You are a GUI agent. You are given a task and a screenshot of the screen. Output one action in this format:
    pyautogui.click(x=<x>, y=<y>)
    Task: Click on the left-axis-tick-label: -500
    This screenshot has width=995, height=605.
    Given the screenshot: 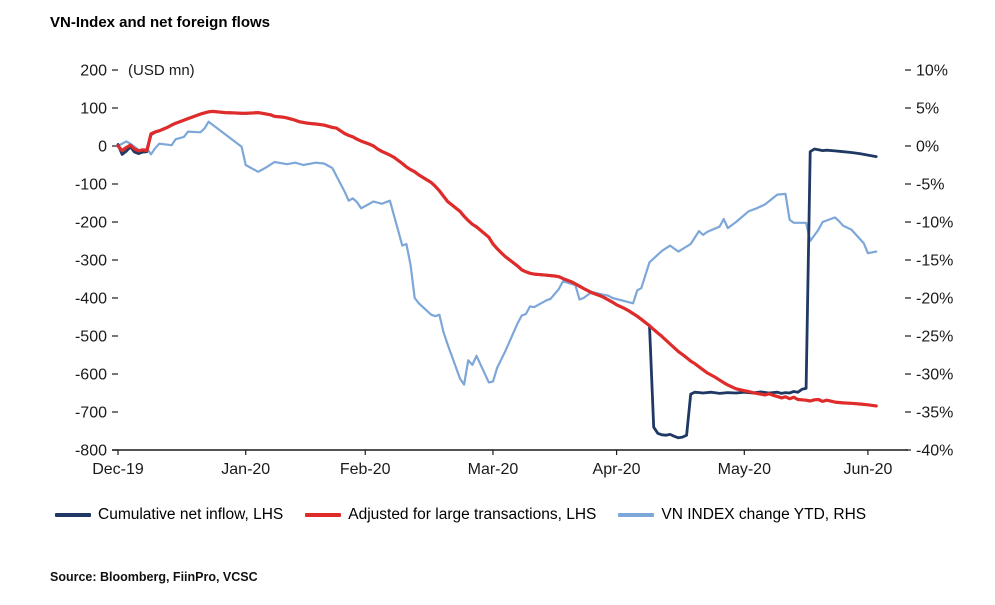 What is the action you would take?
    pyautogui.click(x=91, y=337)
    